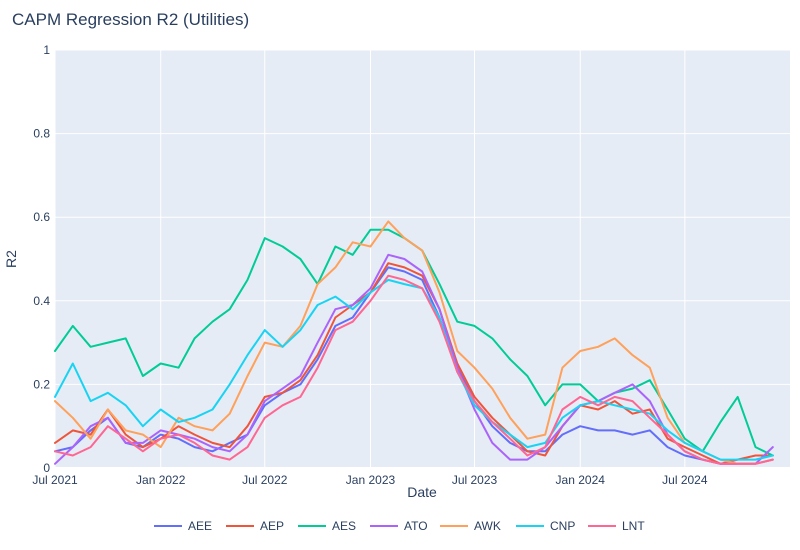  I want to click on y-tick-label: 0.4, so click(41, 301).